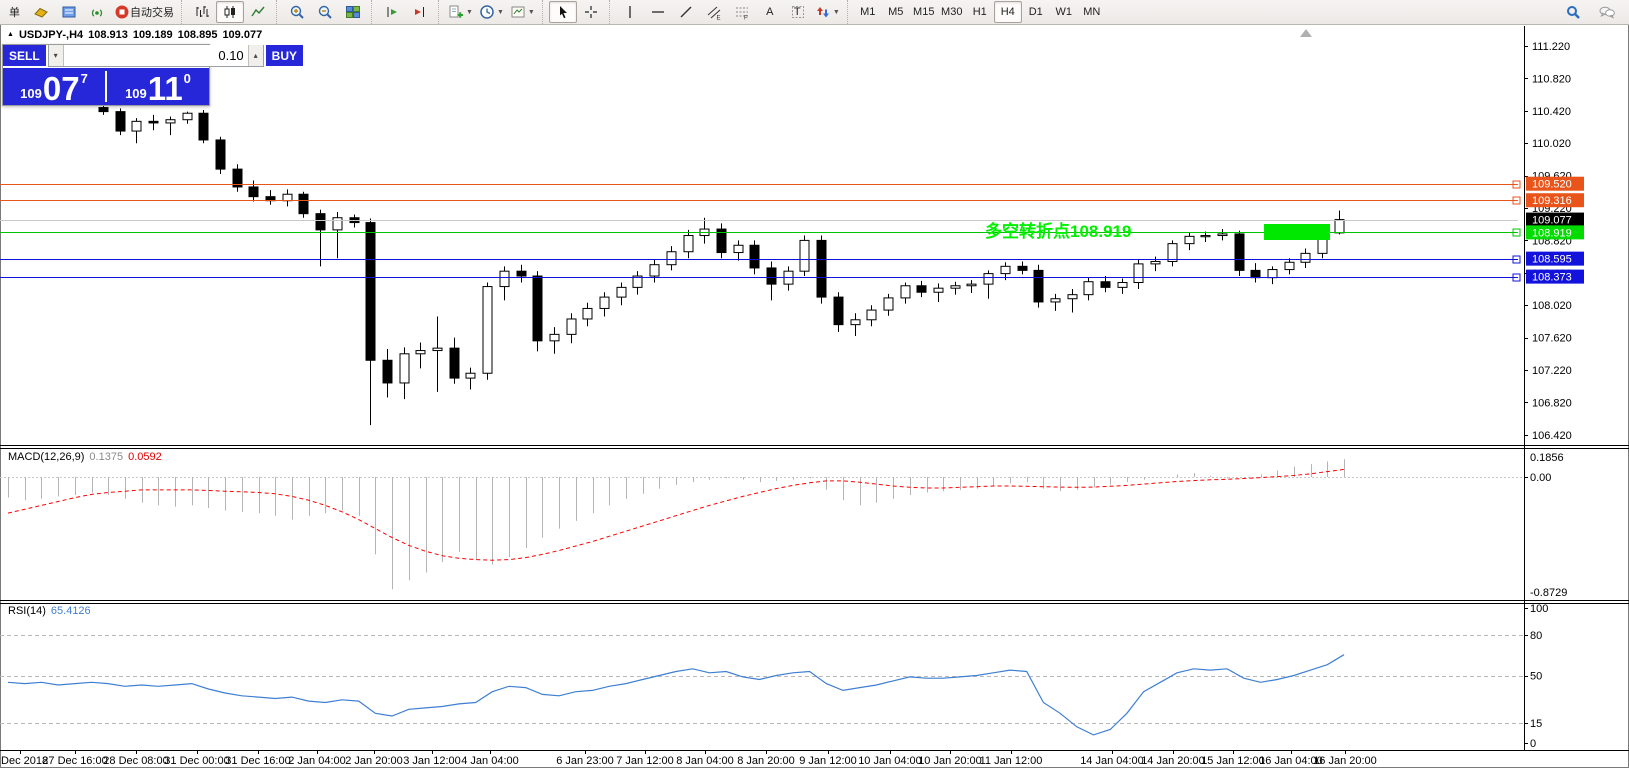  I want to click on tf-d1-button: D1, so click(1036, 12).